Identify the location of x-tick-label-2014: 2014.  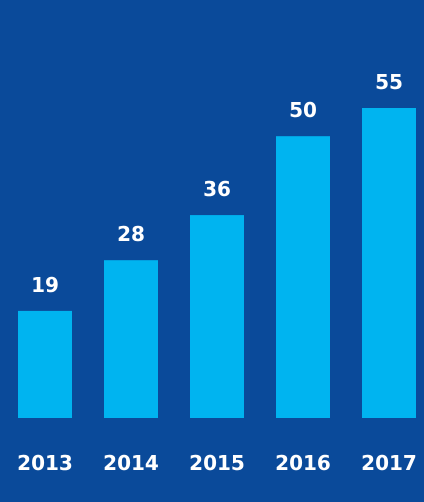
(131, 463).